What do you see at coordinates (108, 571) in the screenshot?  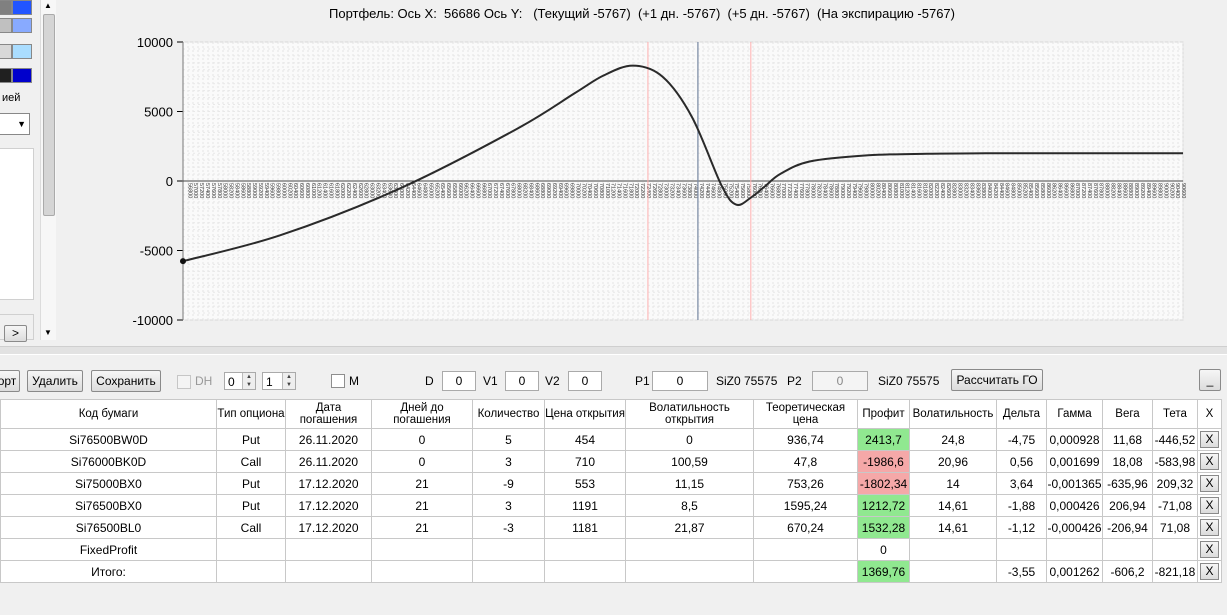 I see `cell-code: Итого:` at bounding box center [108, 571].